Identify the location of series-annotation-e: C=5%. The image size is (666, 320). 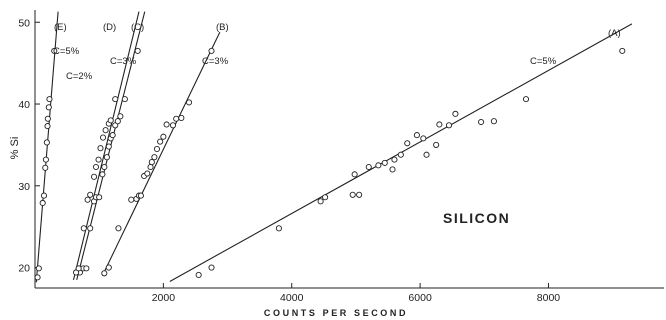
(66, 51).